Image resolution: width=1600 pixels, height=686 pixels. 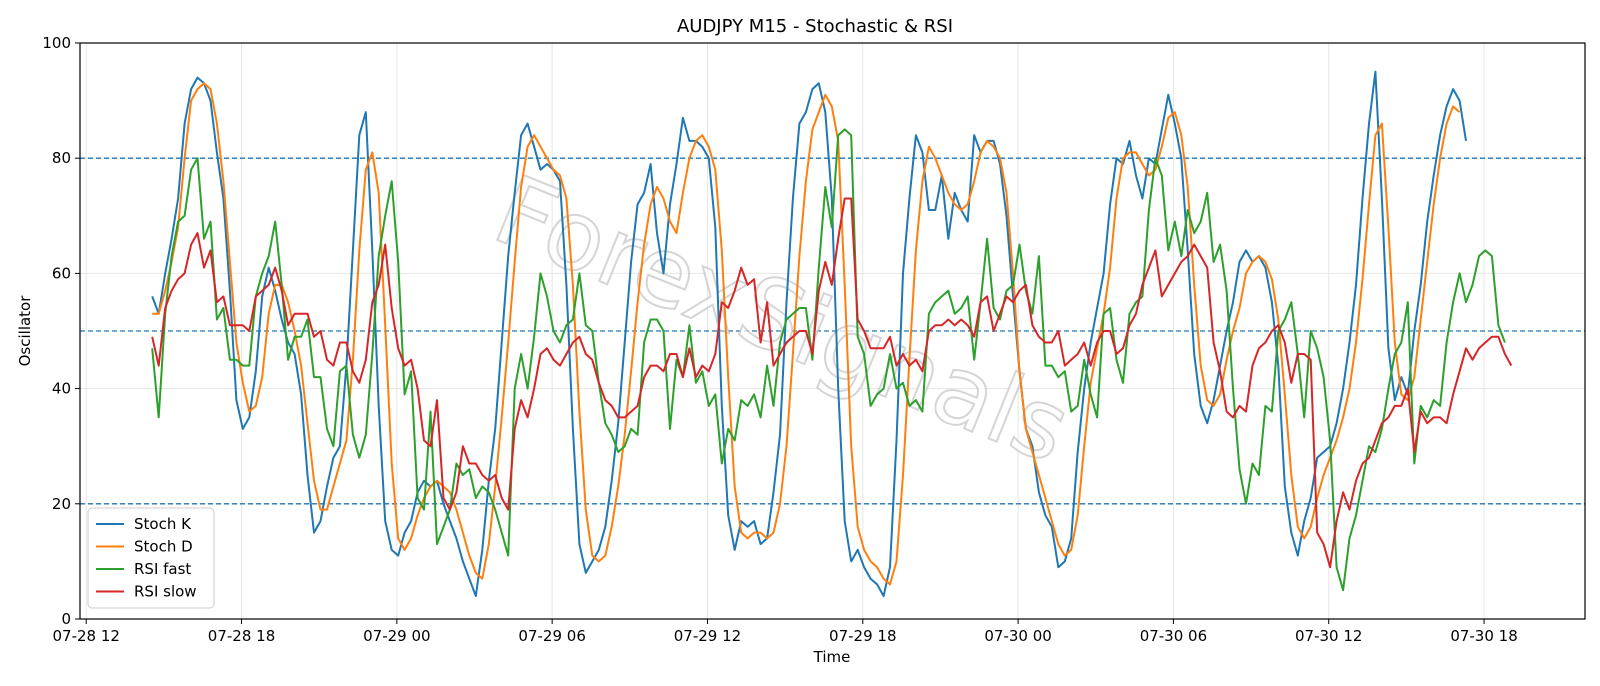 I want to click on x-tick-label: 07-30 12, so click(x=1328, y=636).